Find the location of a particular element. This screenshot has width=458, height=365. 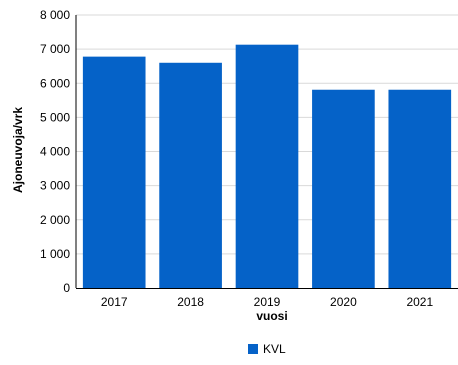

x-tick-label: 2019 is located at coordinates (267, 302).